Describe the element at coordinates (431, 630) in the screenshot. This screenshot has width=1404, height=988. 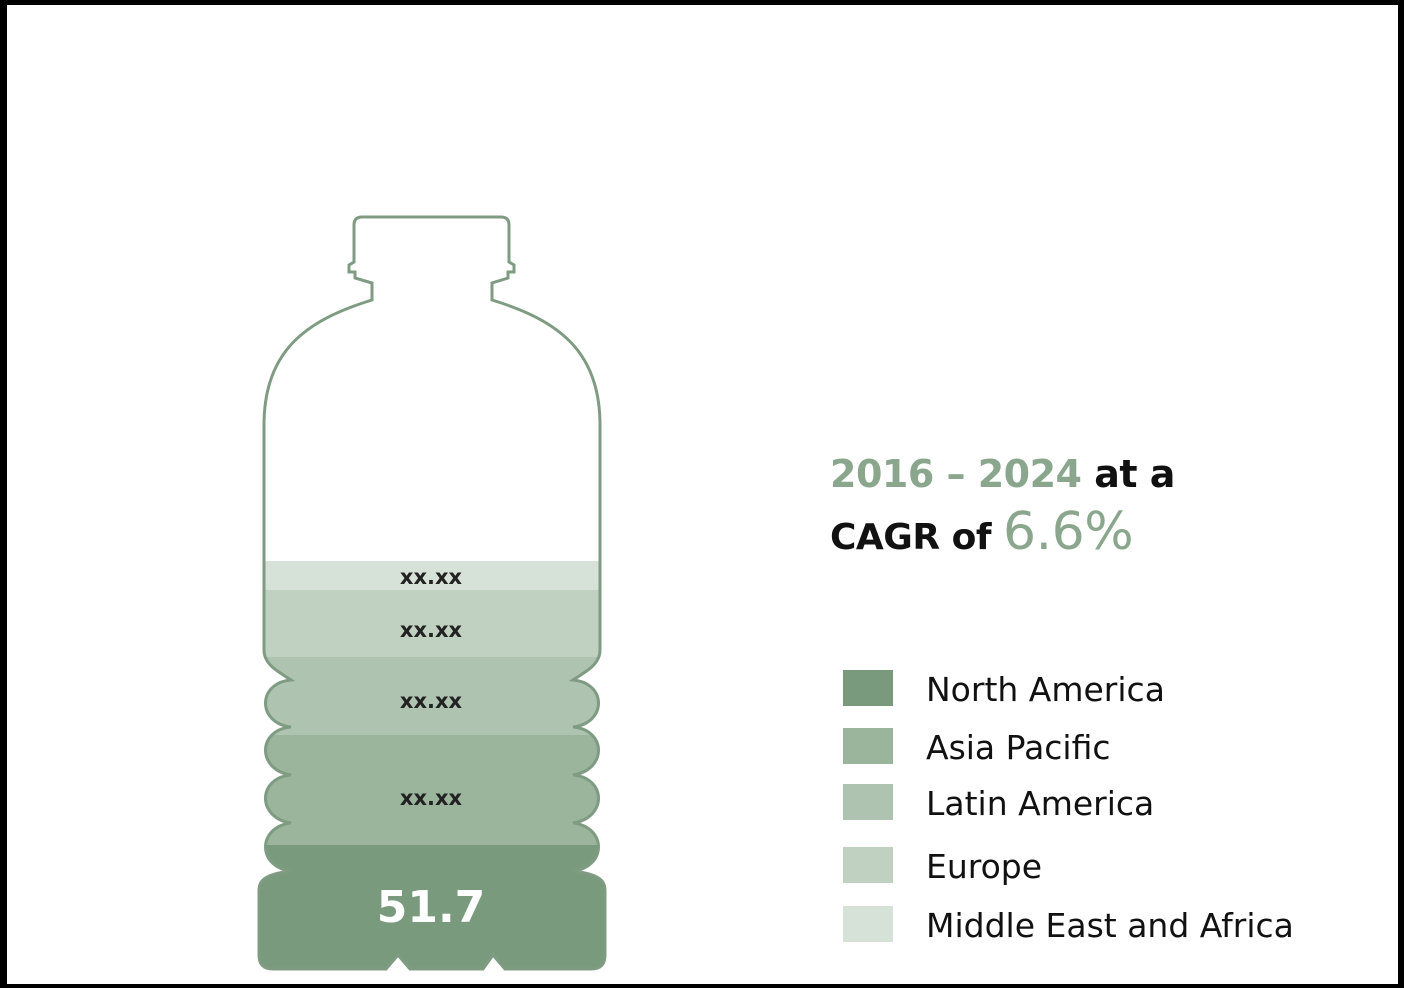
I see `stack-value-label-europe: xx.xx` at that location.